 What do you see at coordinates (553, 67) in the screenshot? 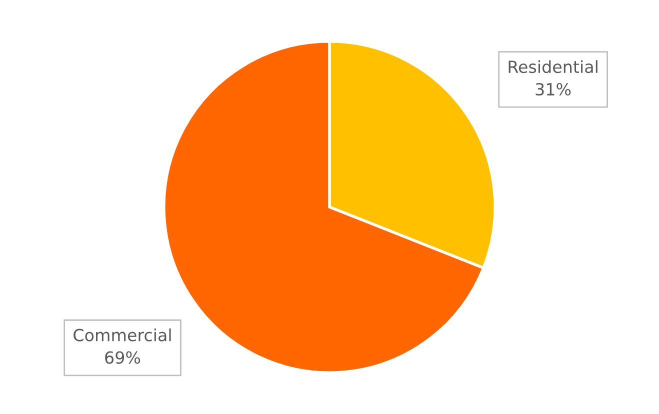
I see `slice-label: Residential` at bounding box center [553, 67].